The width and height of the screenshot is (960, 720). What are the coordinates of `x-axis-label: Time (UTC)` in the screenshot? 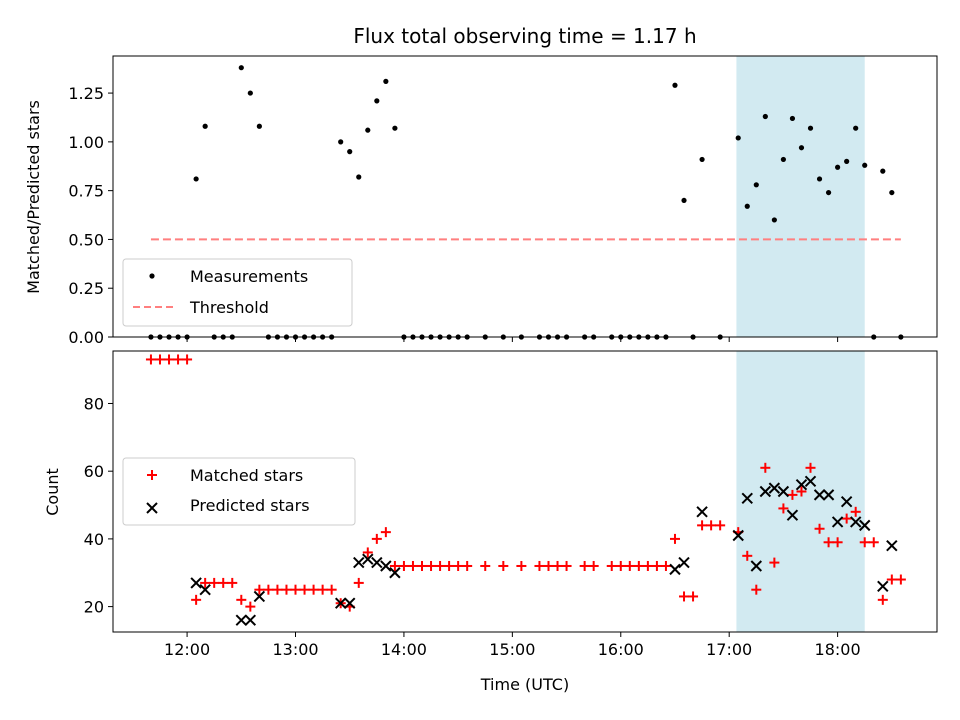 It's located at (524, 684).